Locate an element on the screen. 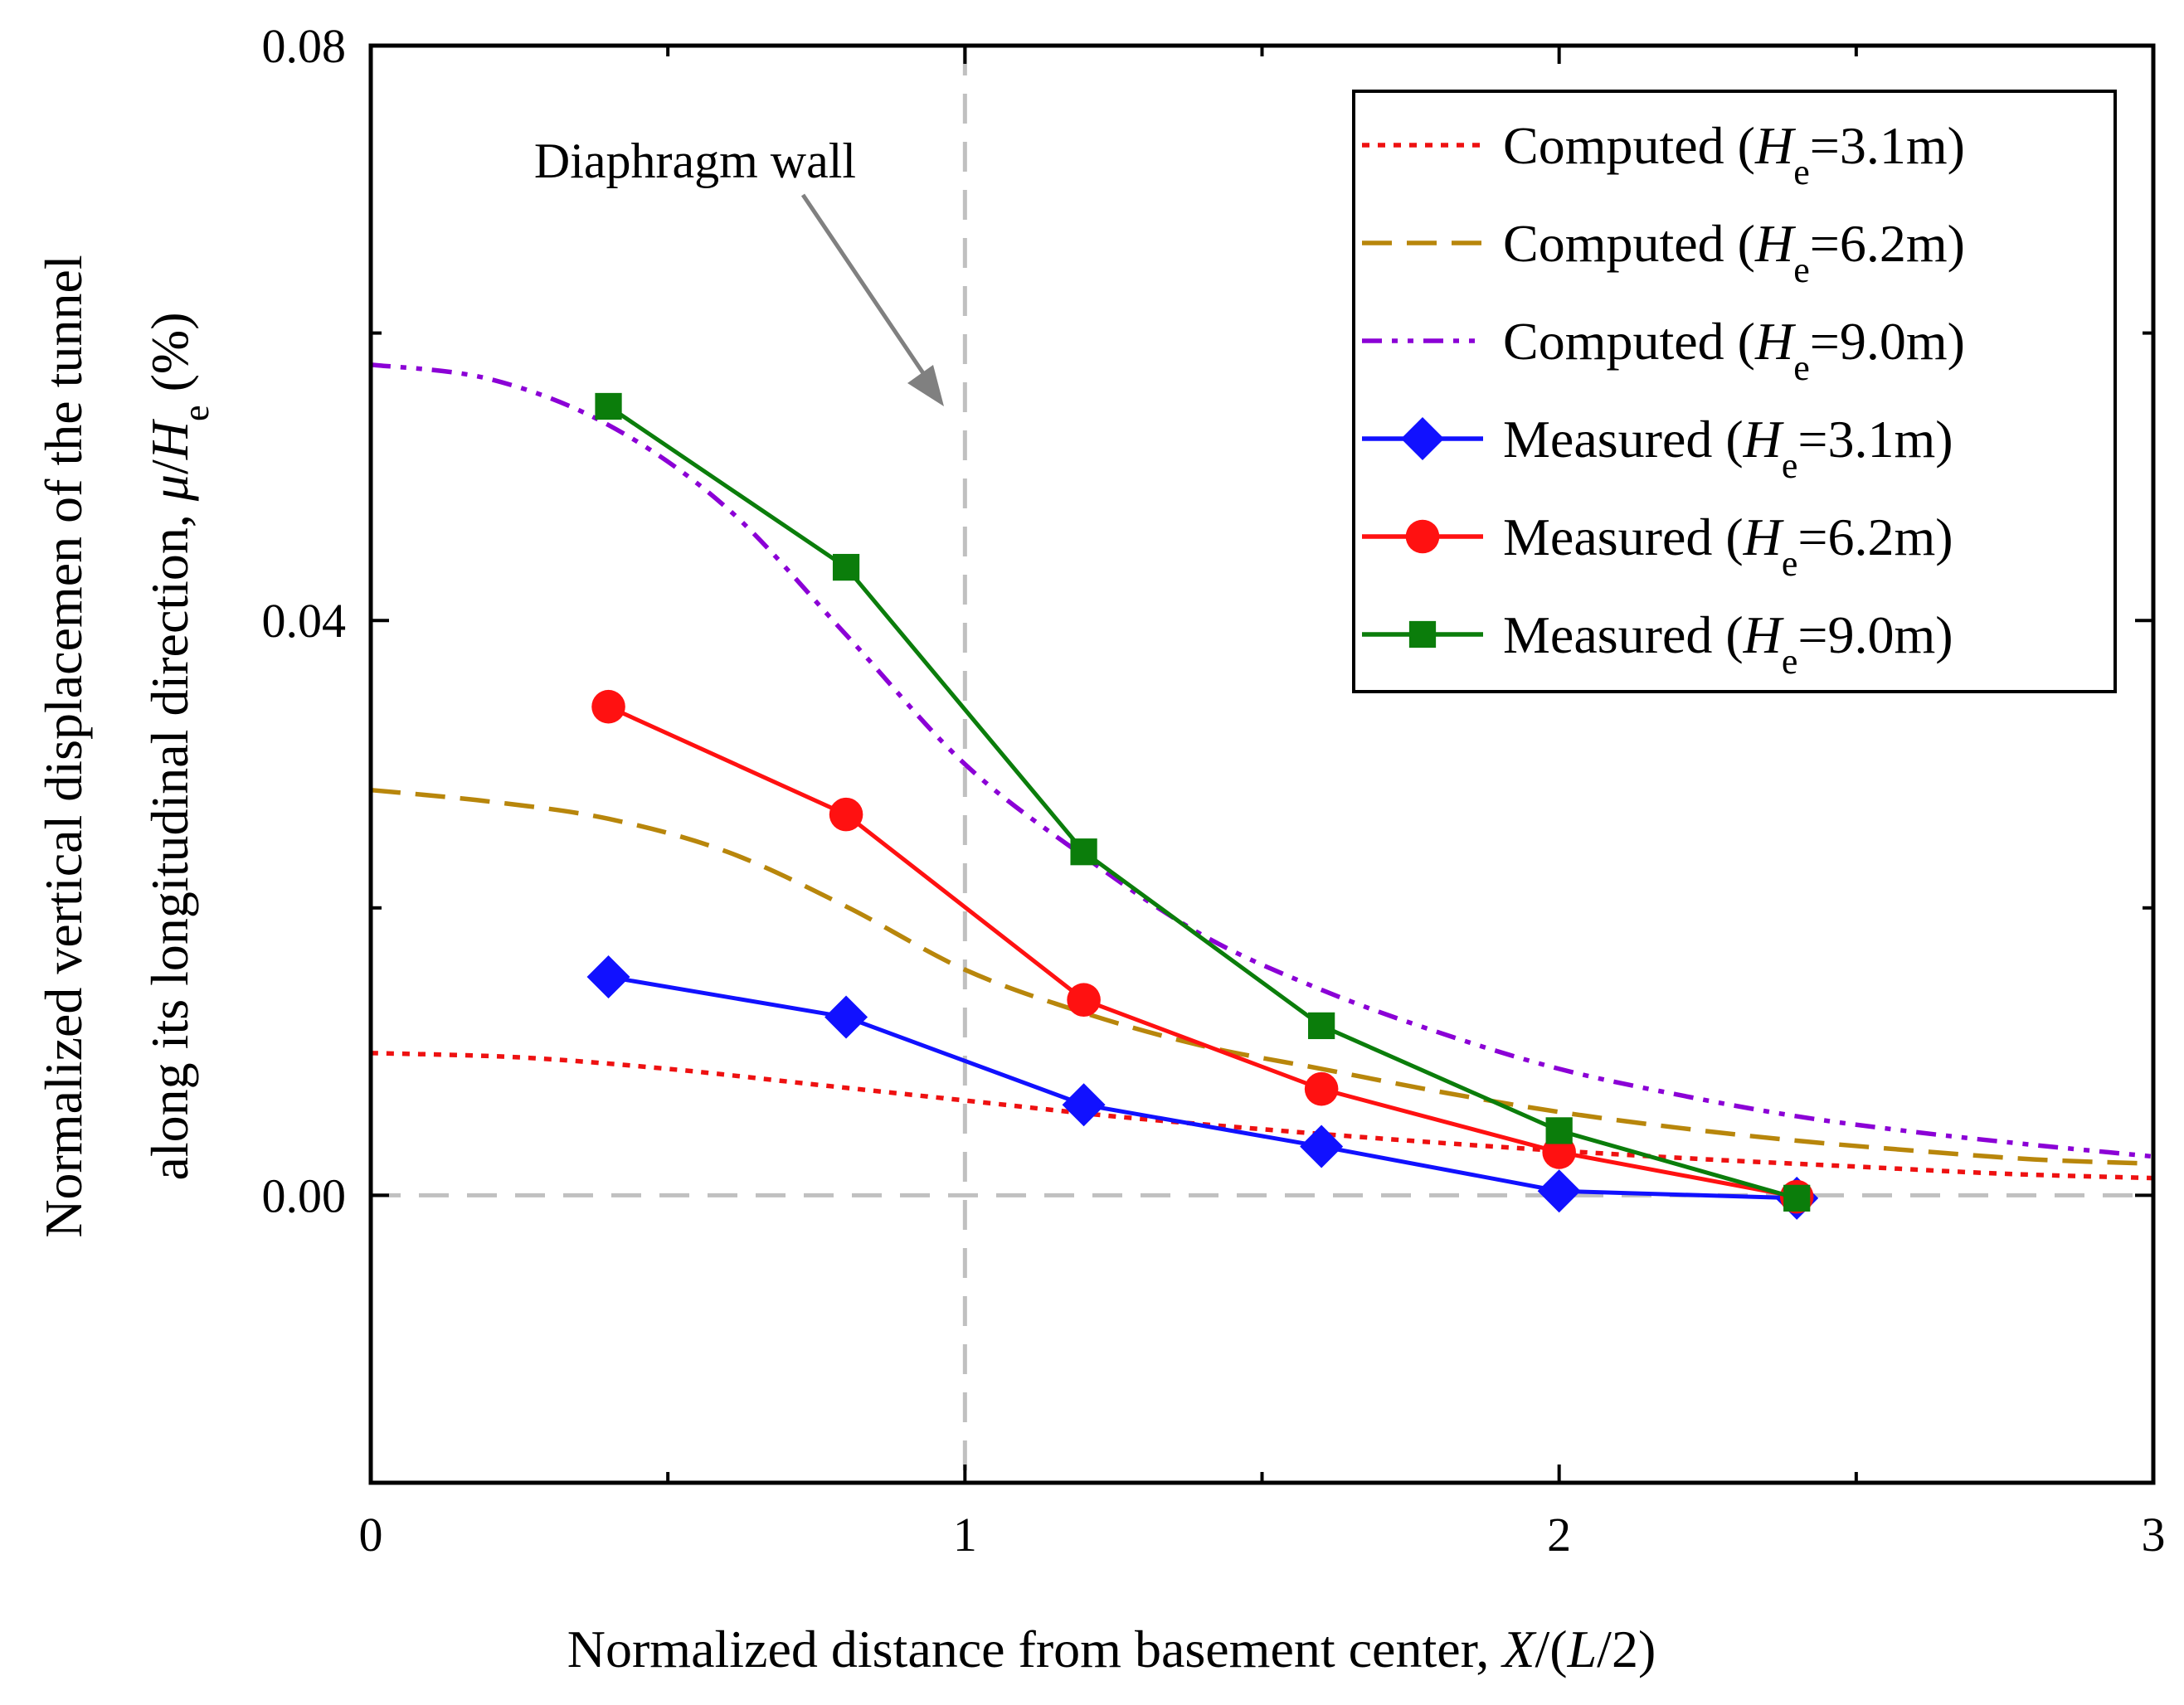 This screenshot has height=1705, width=2184. legend-entry-3: Computed (He=9.0m) is located at coordinates (1663, 350).